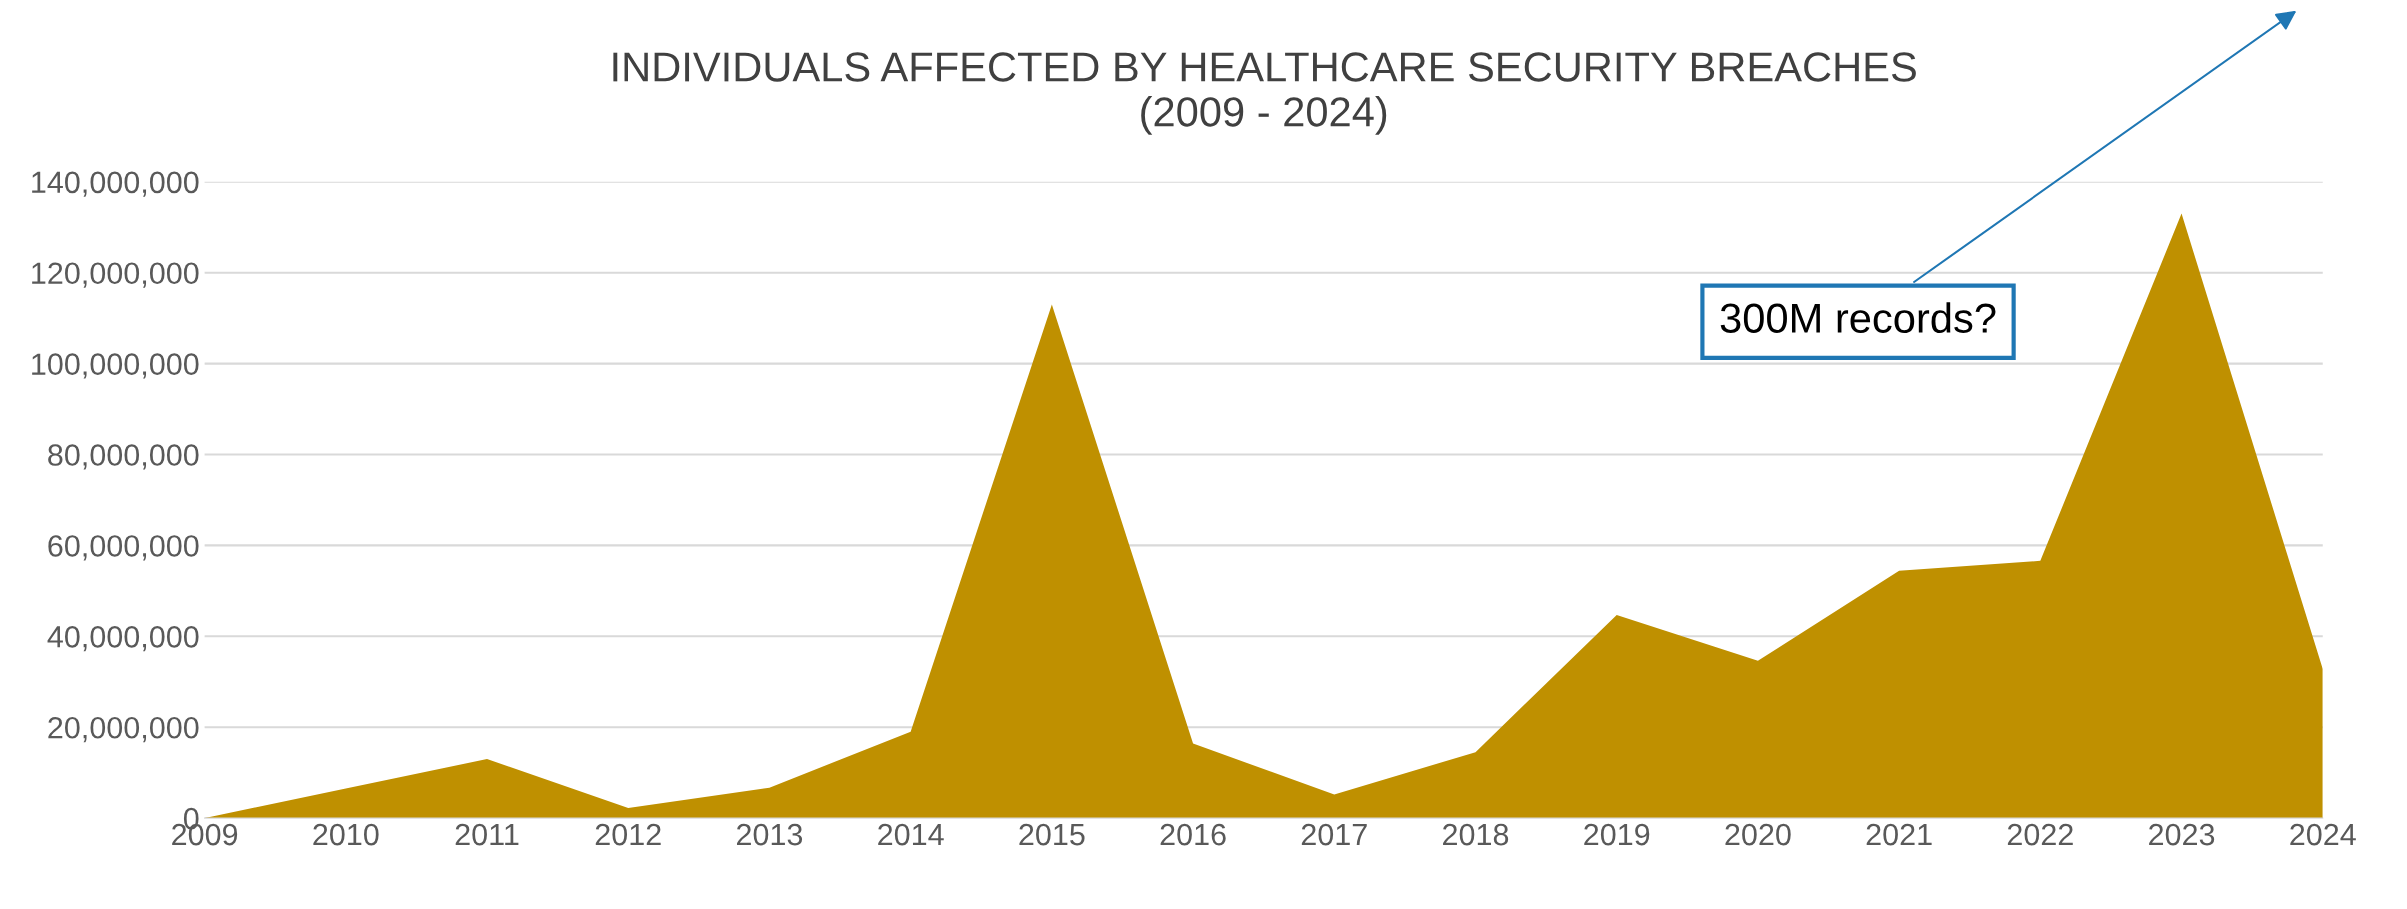  I want to click on x-tick-label: 2010, so click(346, 834).